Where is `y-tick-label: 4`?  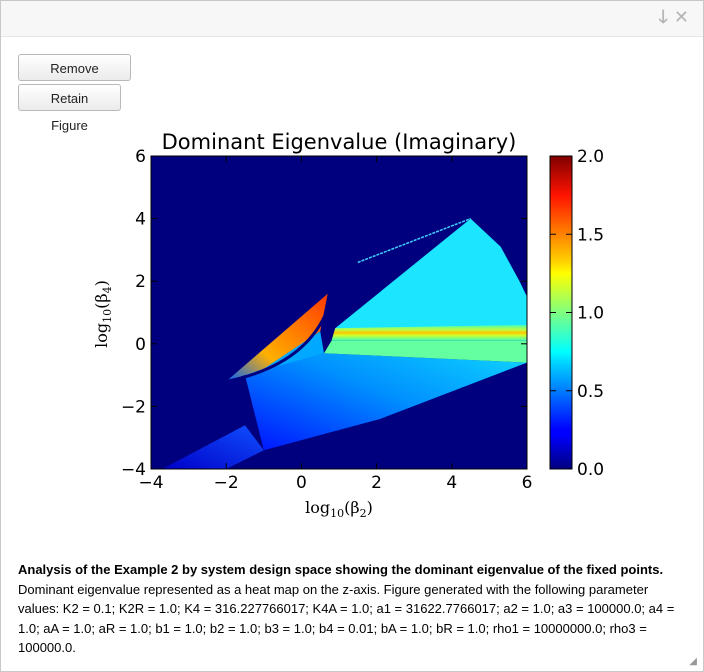
y-tick-label: 4 is located at coordinates (140, 220).